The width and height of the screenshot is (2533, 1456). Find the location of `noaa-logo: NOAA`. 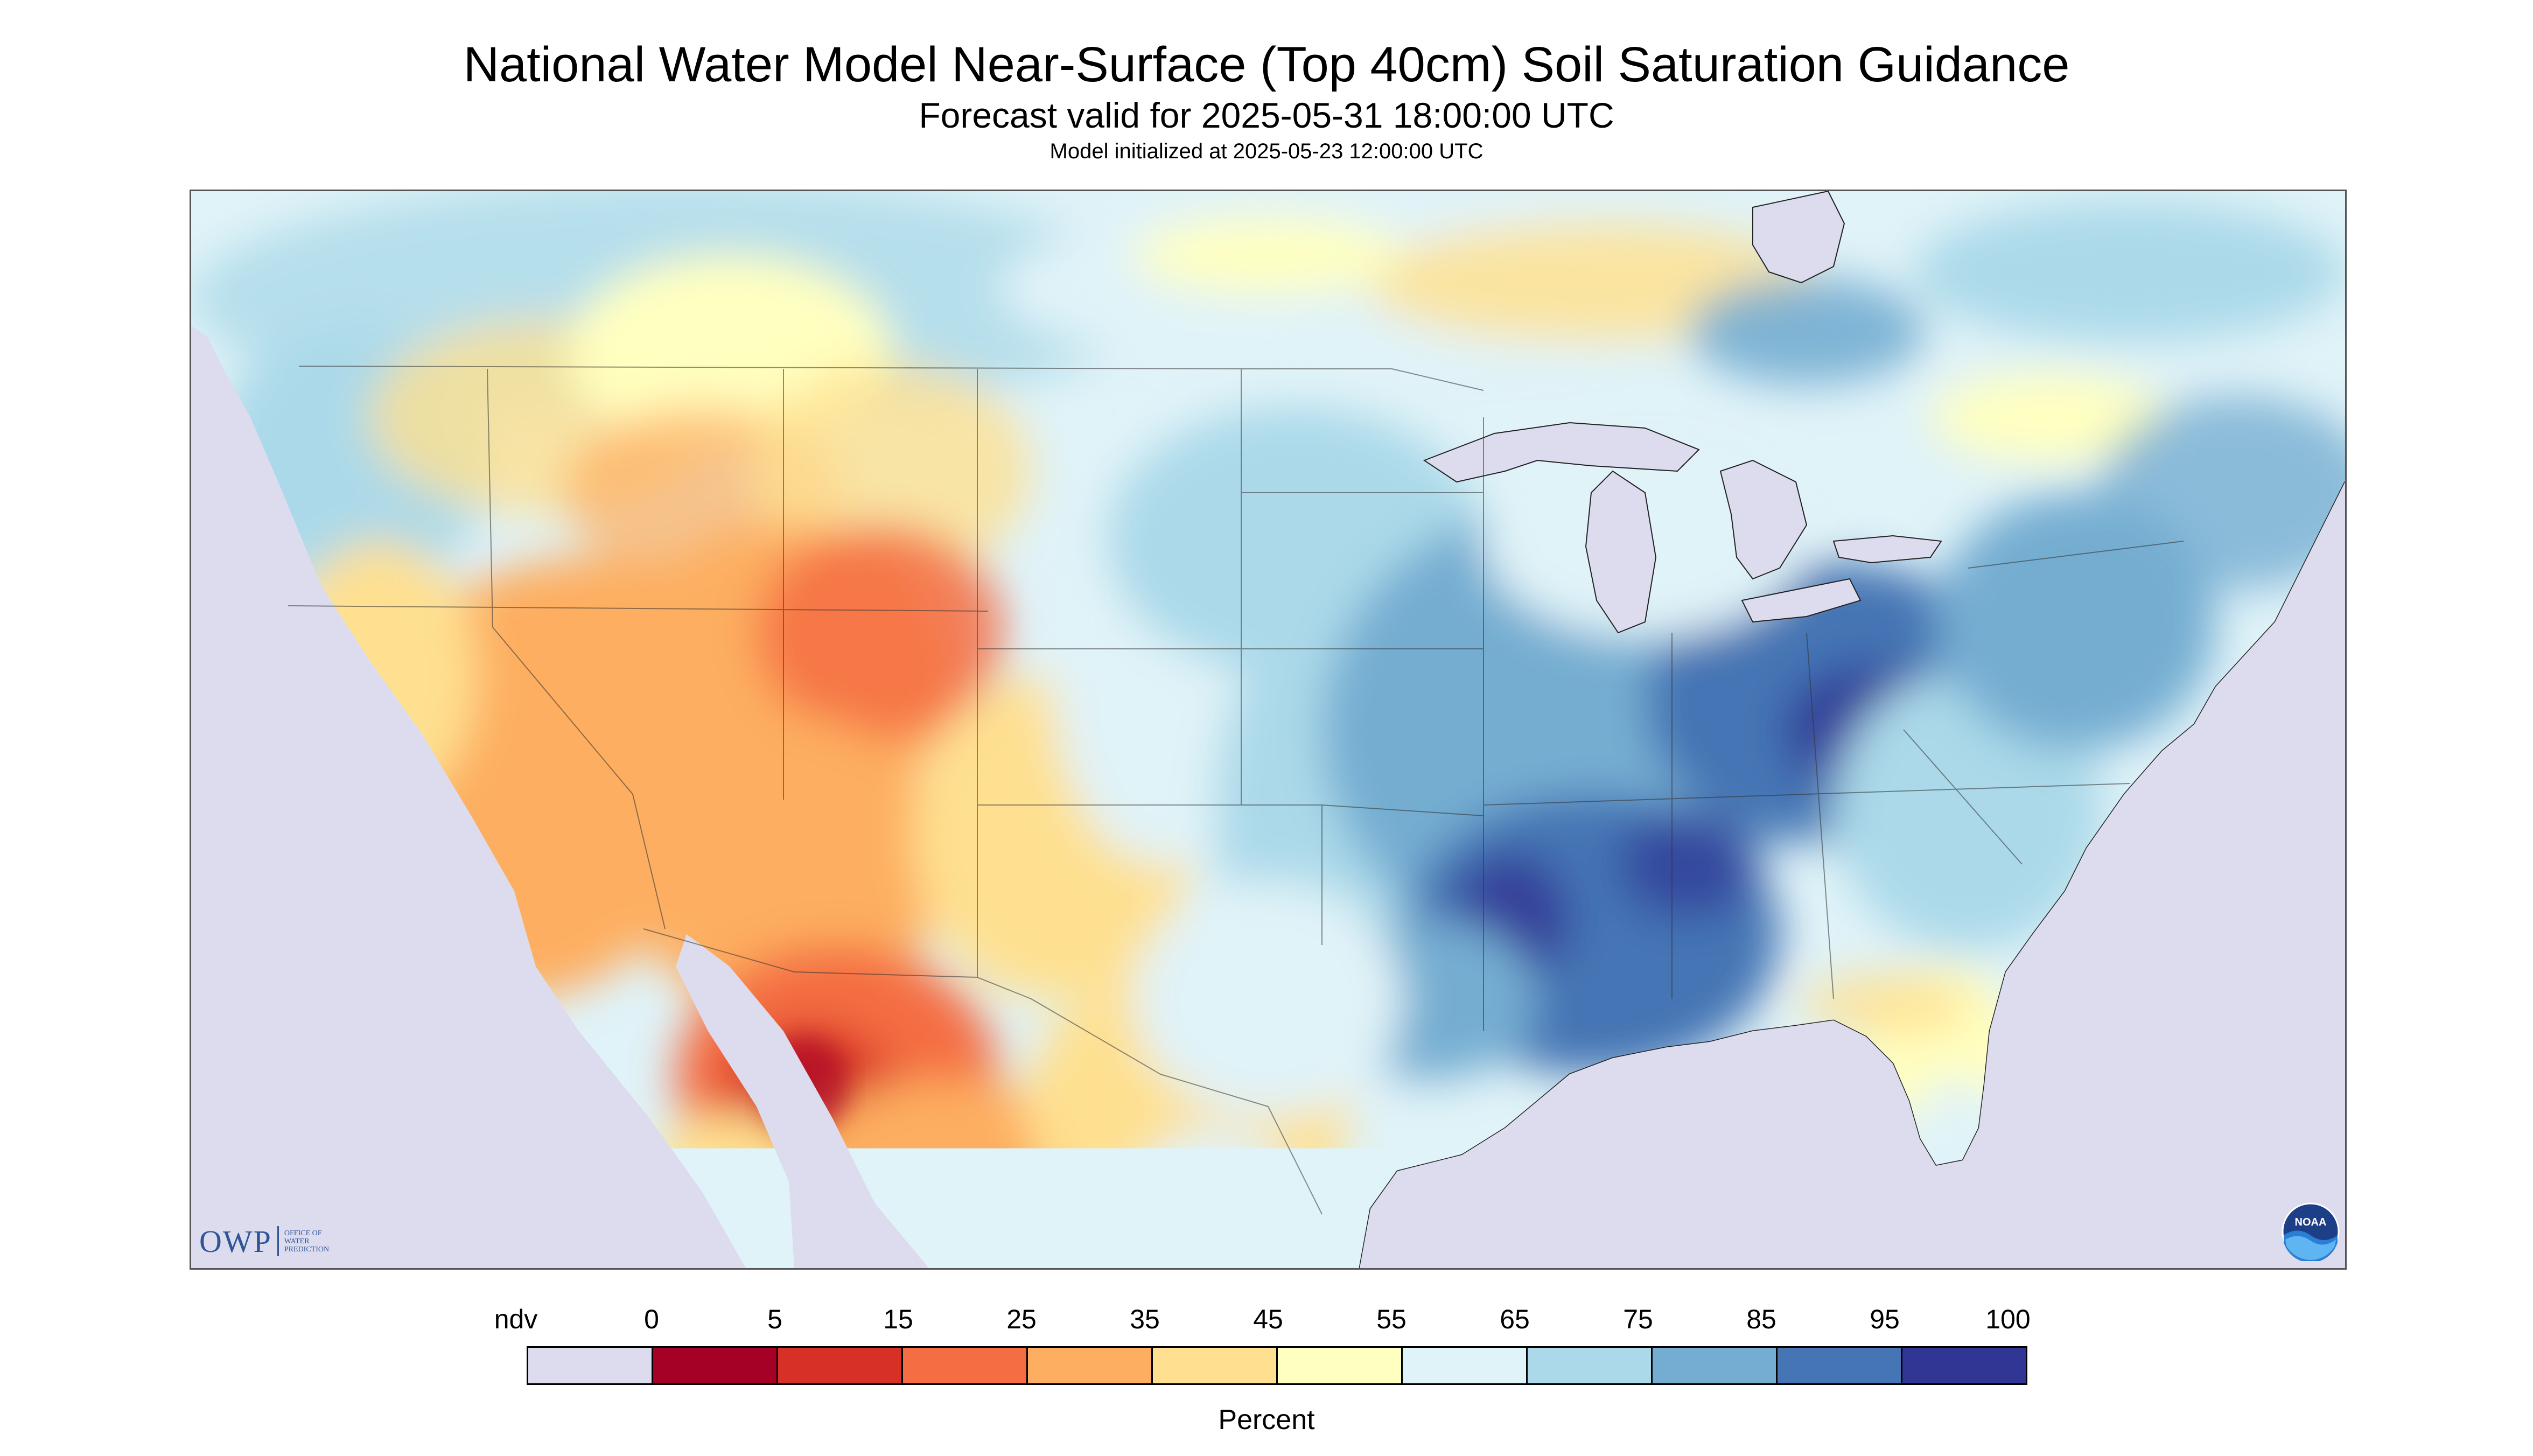

noaa-logo: NOAA is located at coordinates (2310, 1231).